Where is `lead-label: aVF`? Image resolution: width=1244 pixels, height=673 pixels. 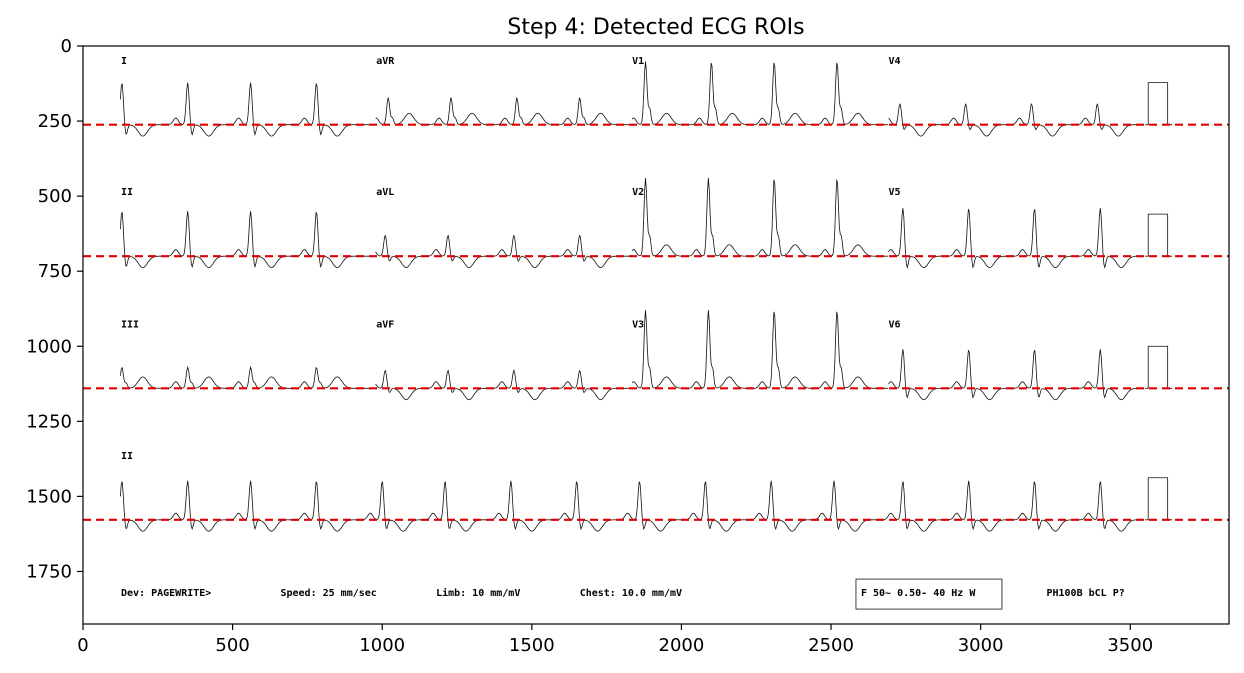 lead-label: aVF is located at coordinates (385, 324).